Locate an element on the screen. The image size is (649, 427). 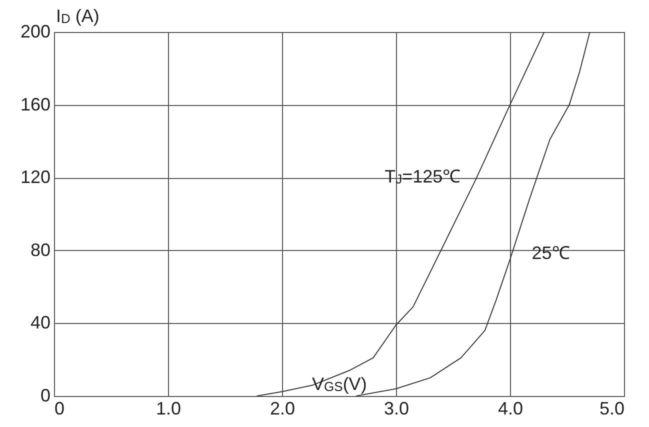
x-tick-label: 3.0 is located at coordinates (397, 408).